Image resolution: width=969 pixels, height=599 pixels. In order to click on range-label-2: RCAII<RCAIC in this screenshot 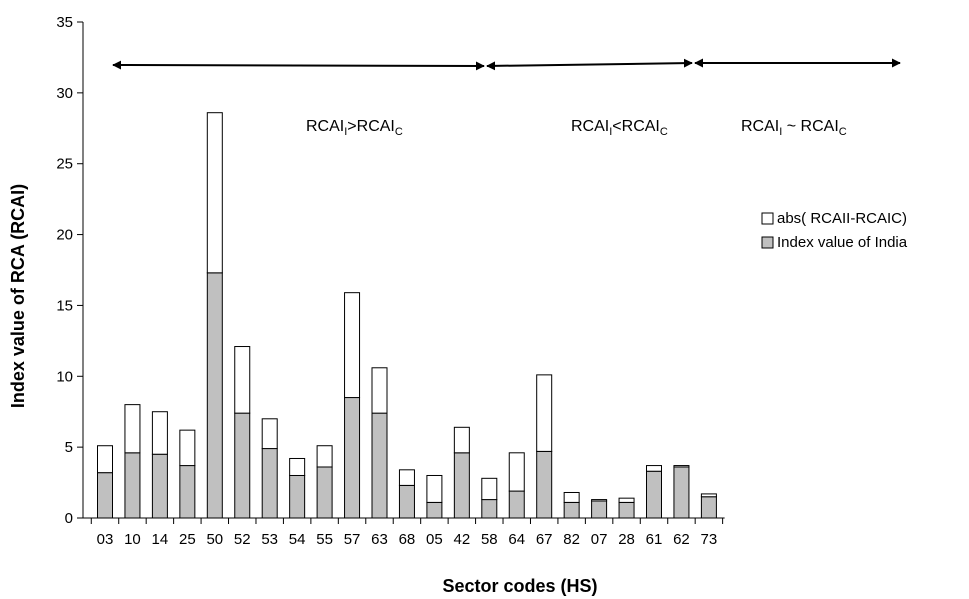, I will do `click(619, 128)`.